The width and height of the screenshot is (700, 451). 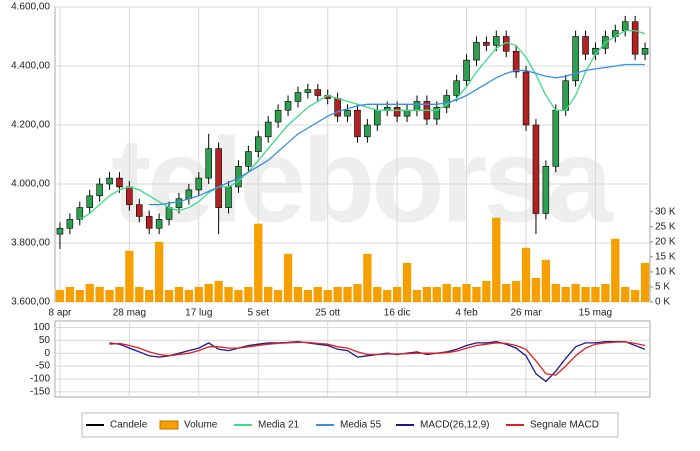 What do you see at coordinates (129, 425) in the screenshot?
I see `legend-label: Candele` at bounding box center [129, 425].